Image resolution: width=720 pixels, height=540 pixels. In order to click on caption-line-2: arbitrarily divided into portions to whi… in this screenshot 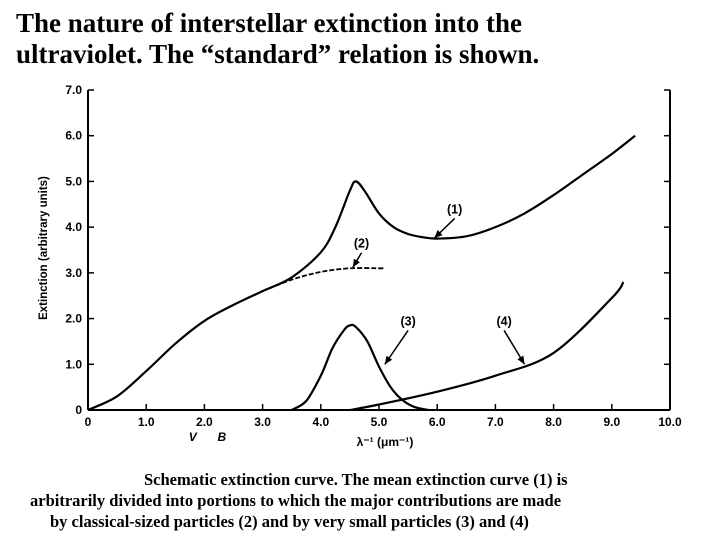, I will do `click(296, 500)`.